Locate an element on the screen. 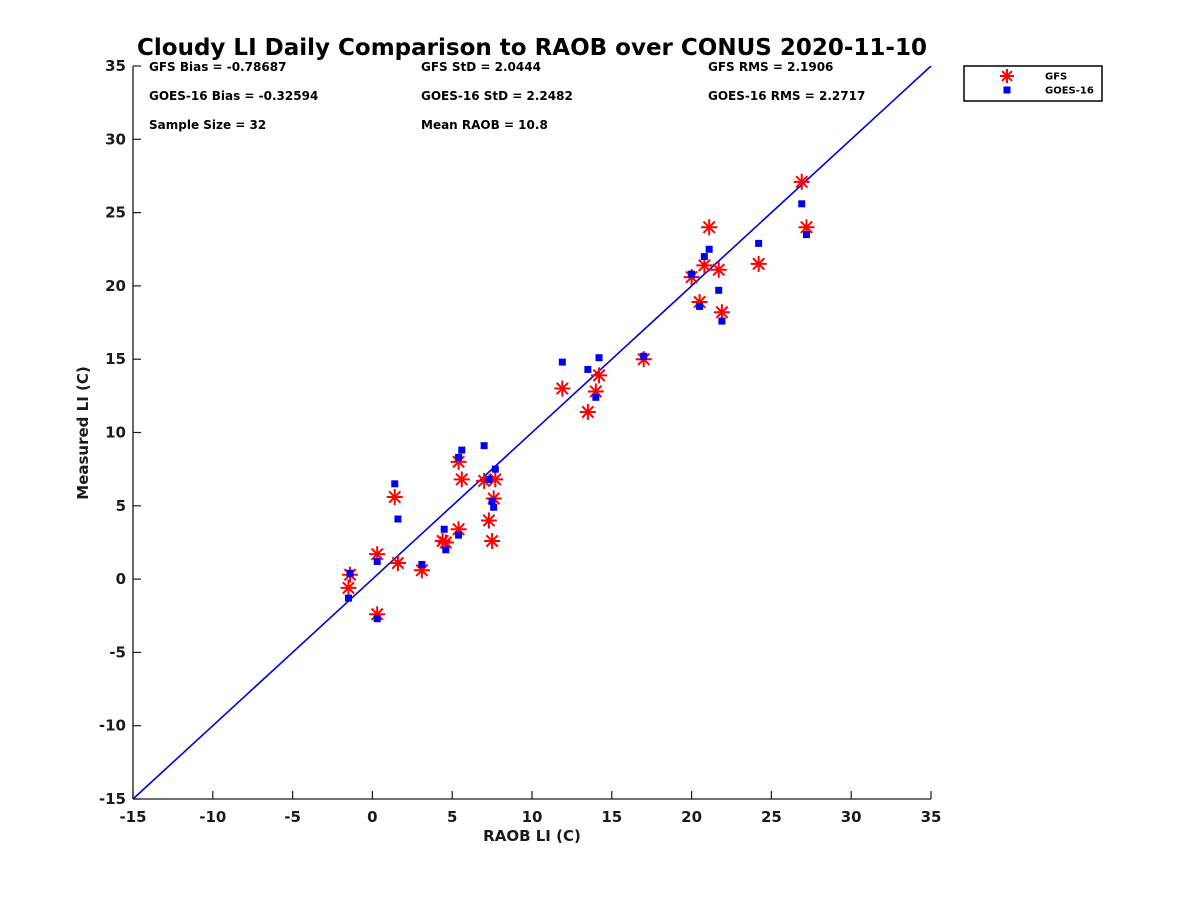 The height and width of the screenshot is (900, 1200). y-tick-label: 30 is located at coordinates (115, 139).